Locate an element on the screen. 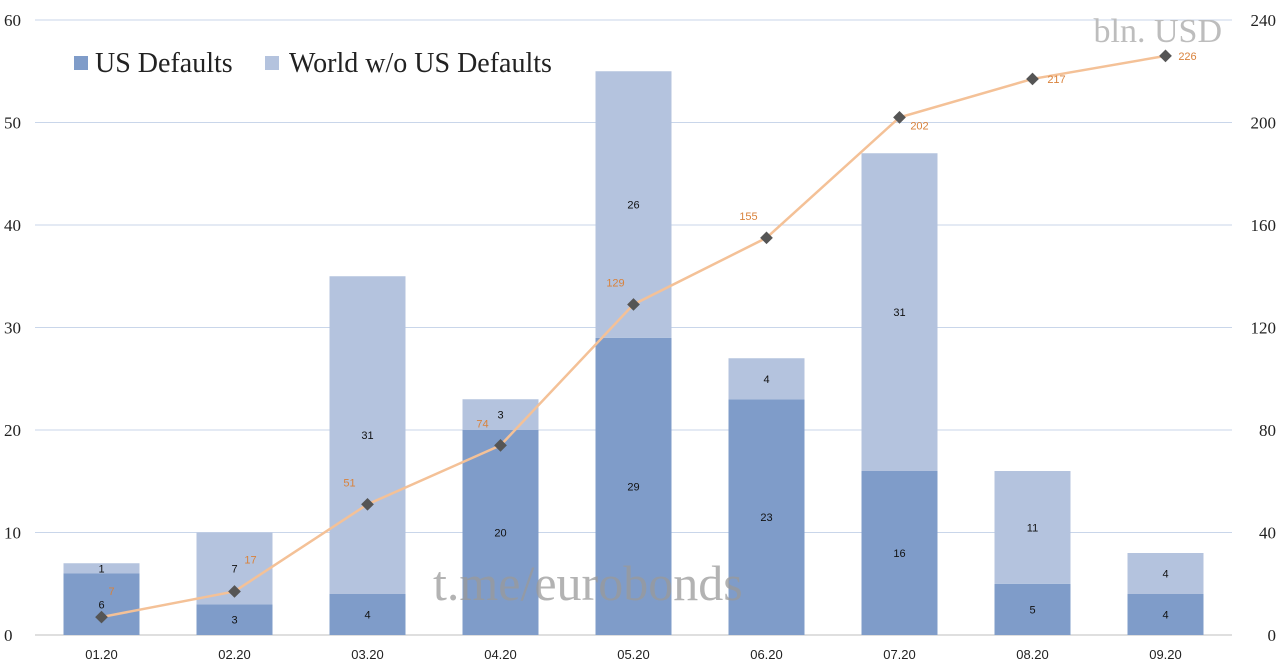 The image size is (1280, 669). y-tick-right: 40 is located at coordinates (1267, 533).